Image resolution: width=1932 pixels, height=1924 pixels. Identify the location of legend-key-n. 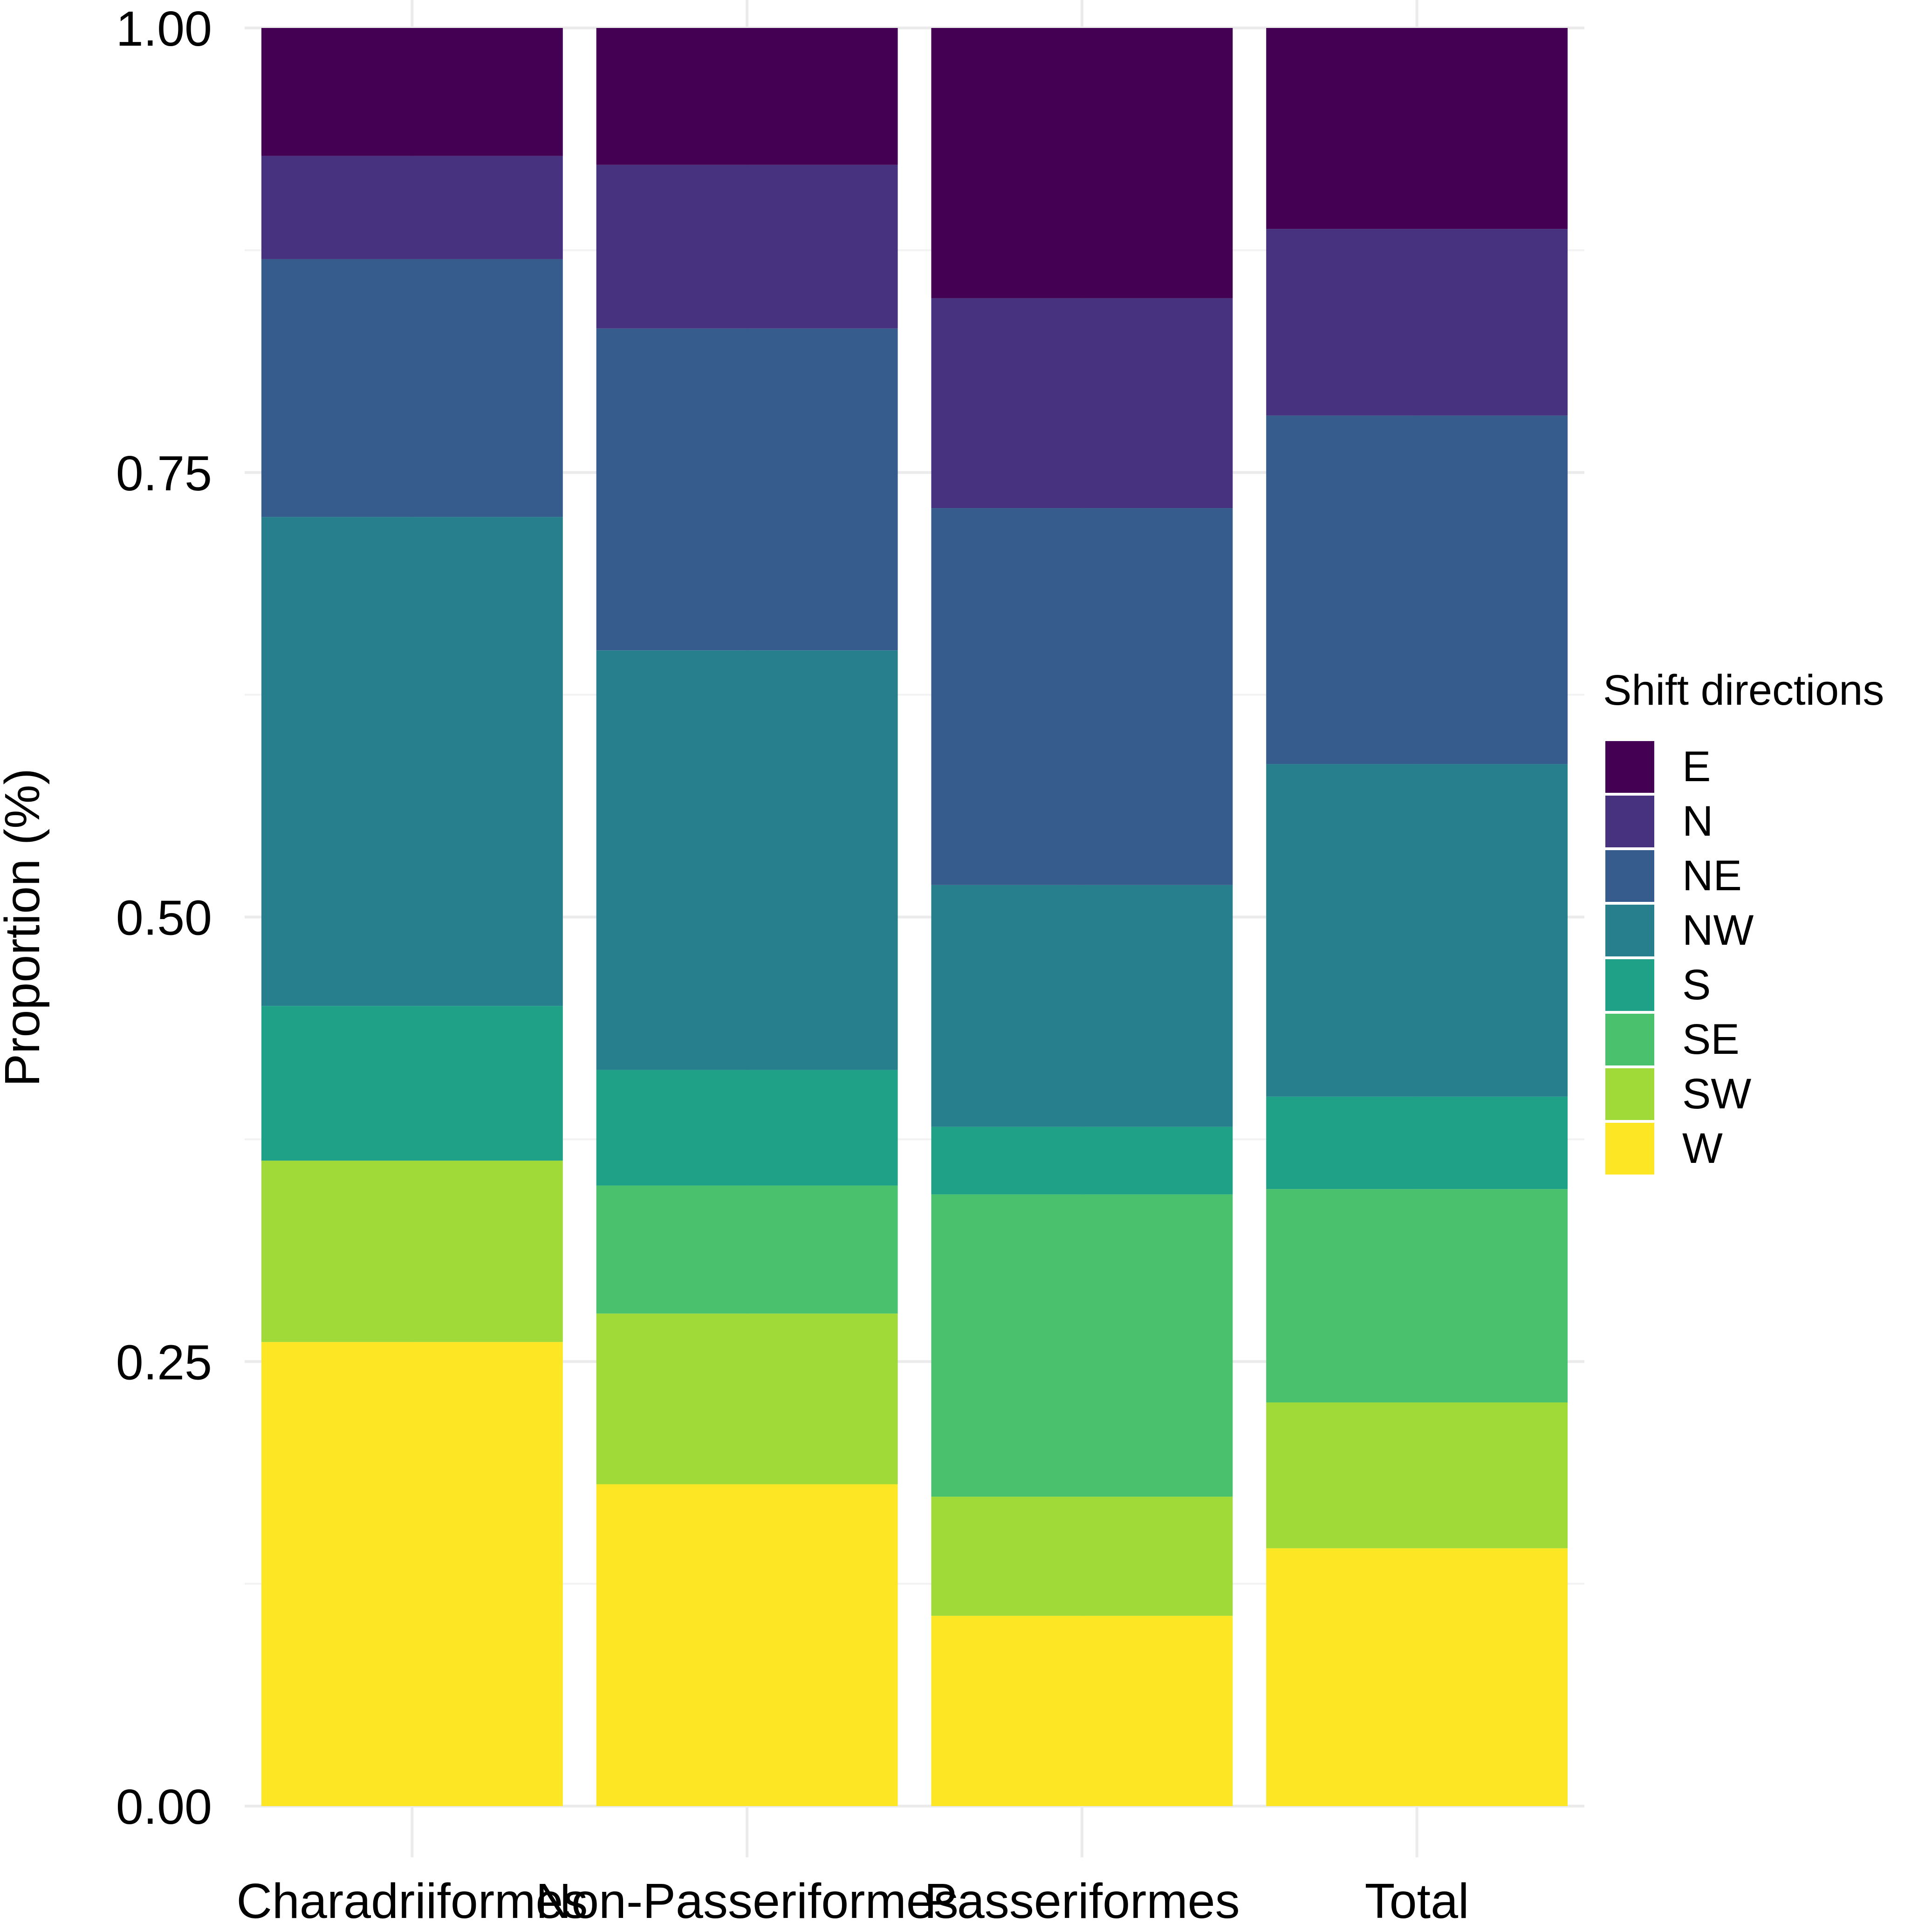
(1629, 821).